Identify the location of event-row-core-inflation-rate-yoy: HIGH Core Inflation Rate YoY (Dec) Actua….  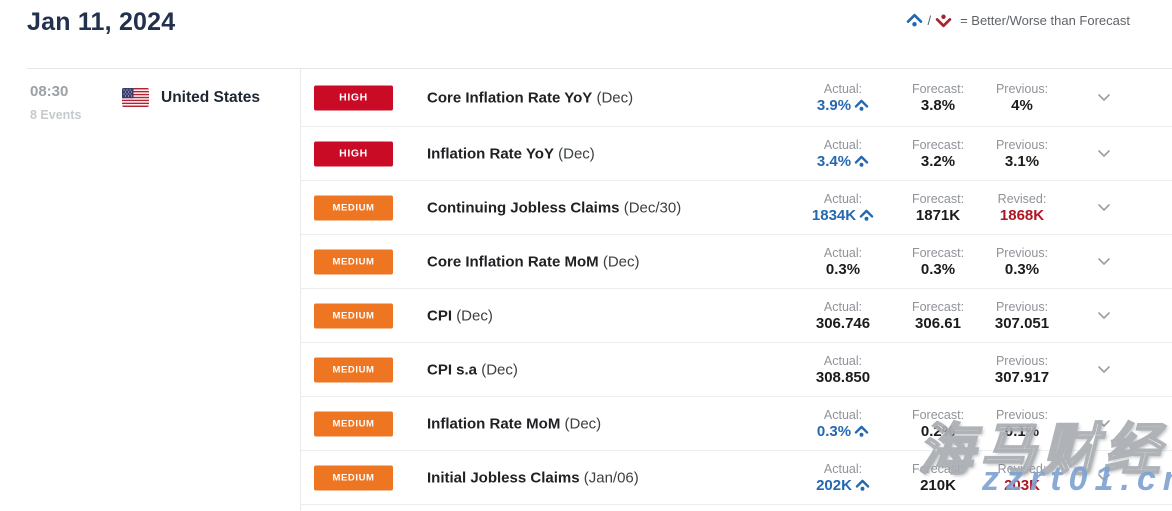
(736, 98).